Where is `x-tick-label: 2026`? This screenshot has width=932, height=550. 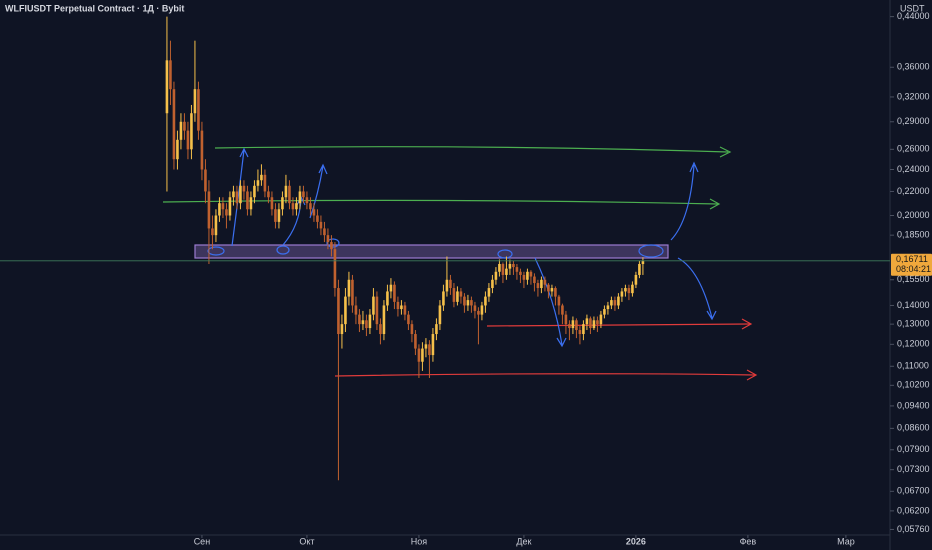
x-tick-label: 2026 is located at coordinates (636, 541).